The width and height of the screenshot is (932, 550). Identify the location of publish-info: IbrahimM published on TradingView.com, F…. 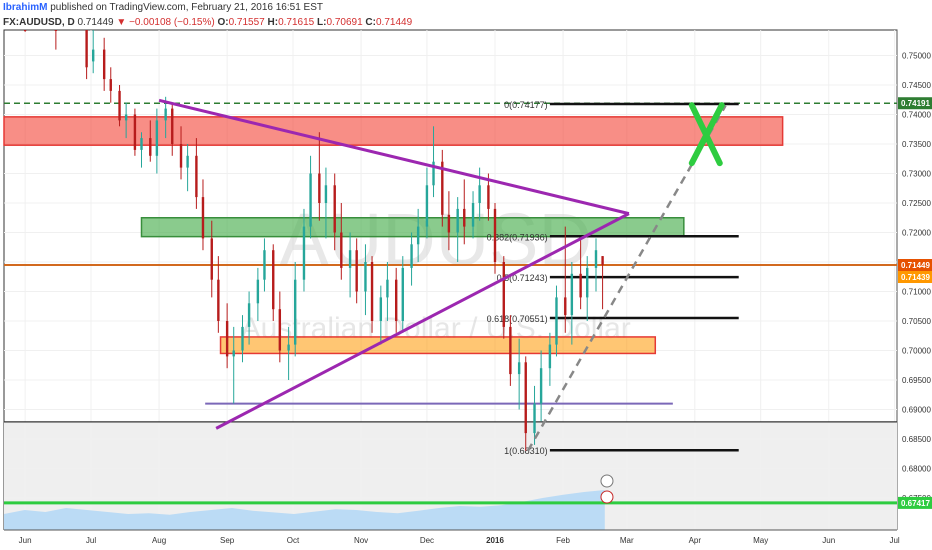
(163, 7).